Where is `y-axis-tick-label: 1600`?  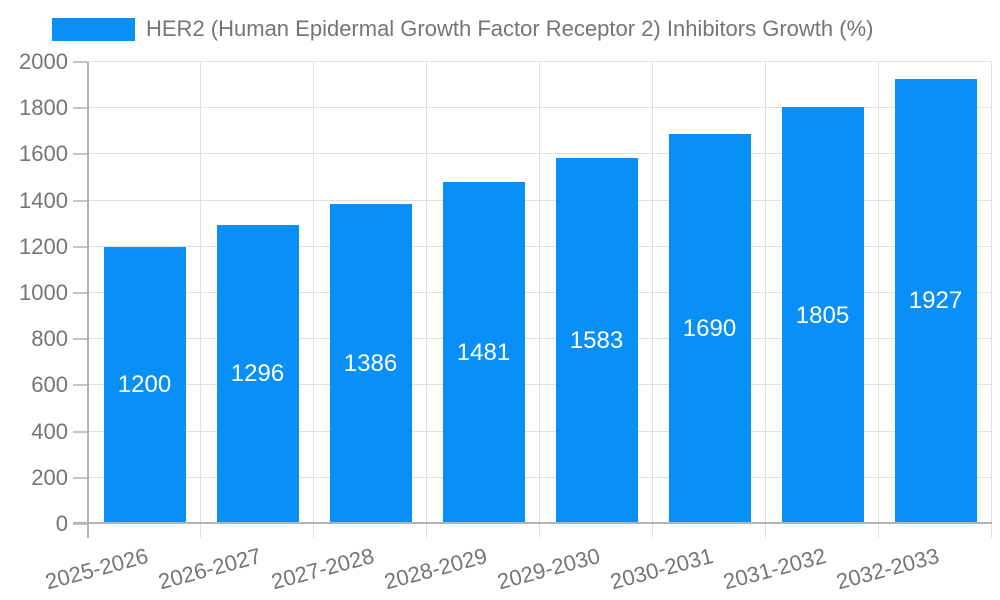 y-axis-tick-label: 1600 is located at coordinates (43, 154).